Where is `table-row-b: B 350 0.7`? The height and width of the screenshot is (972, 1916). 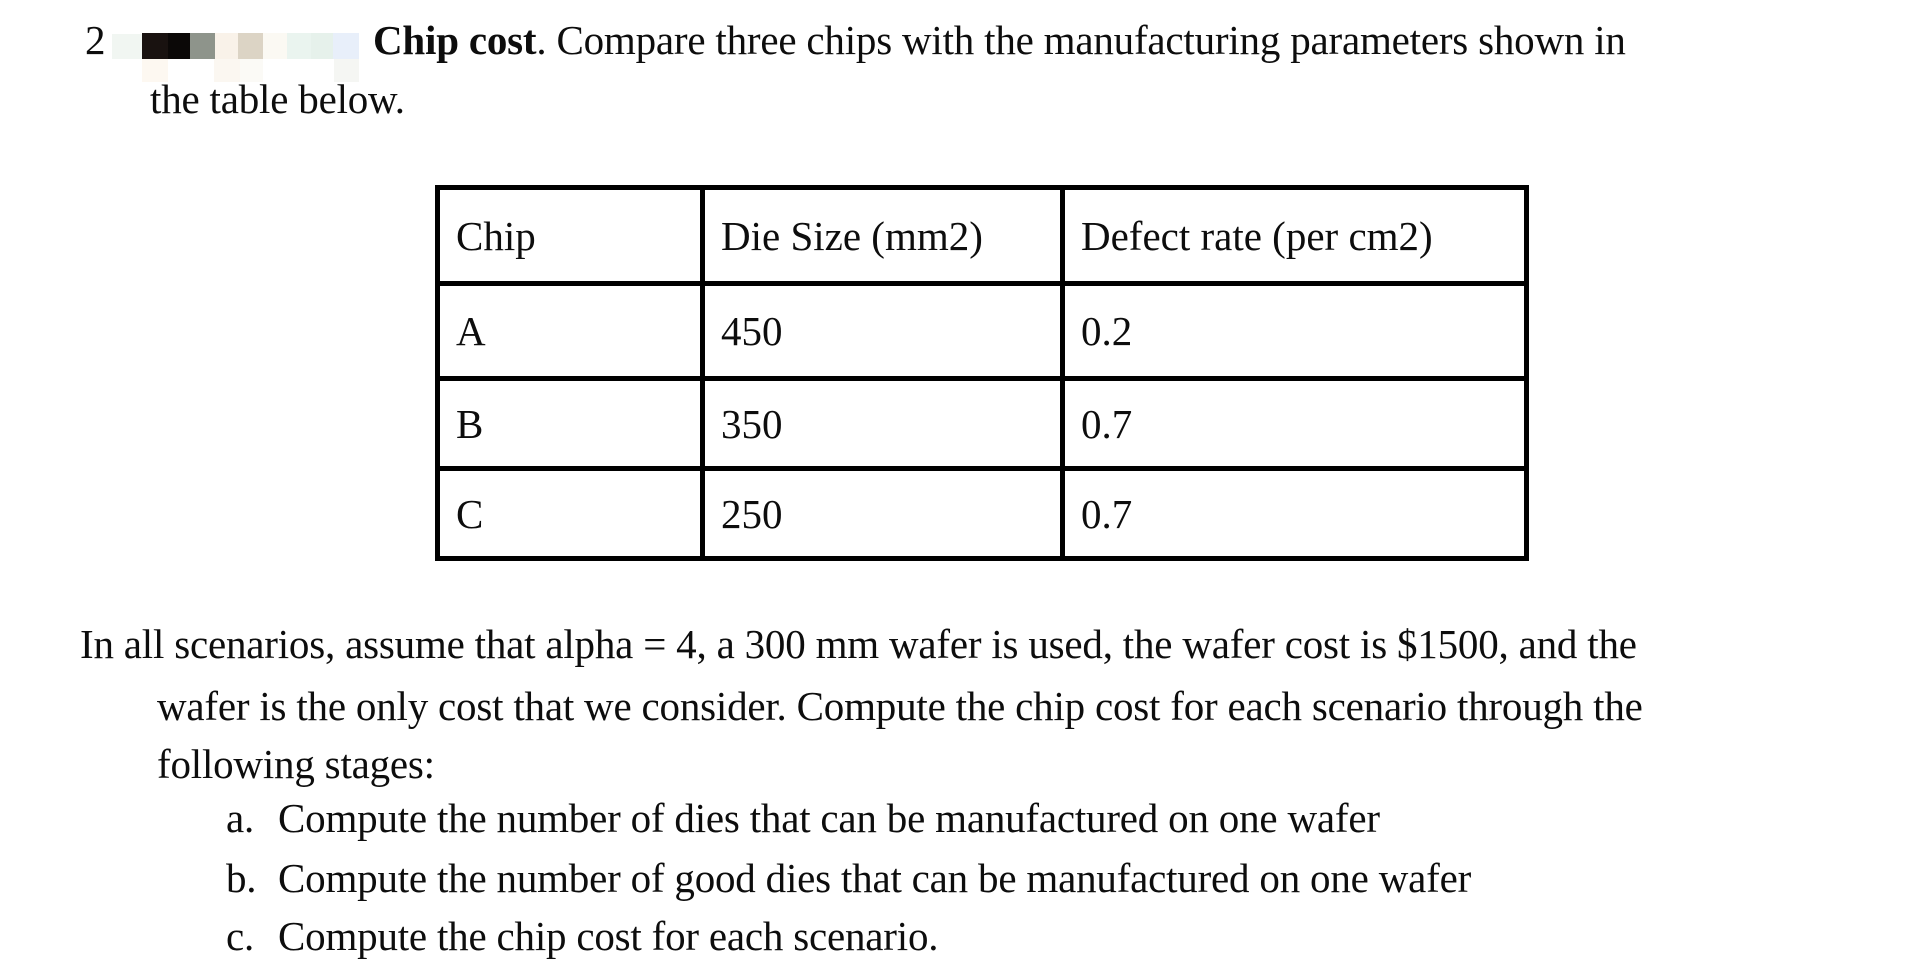 table-row-b: B 350 0.7 is located at coordinates (982, 423).